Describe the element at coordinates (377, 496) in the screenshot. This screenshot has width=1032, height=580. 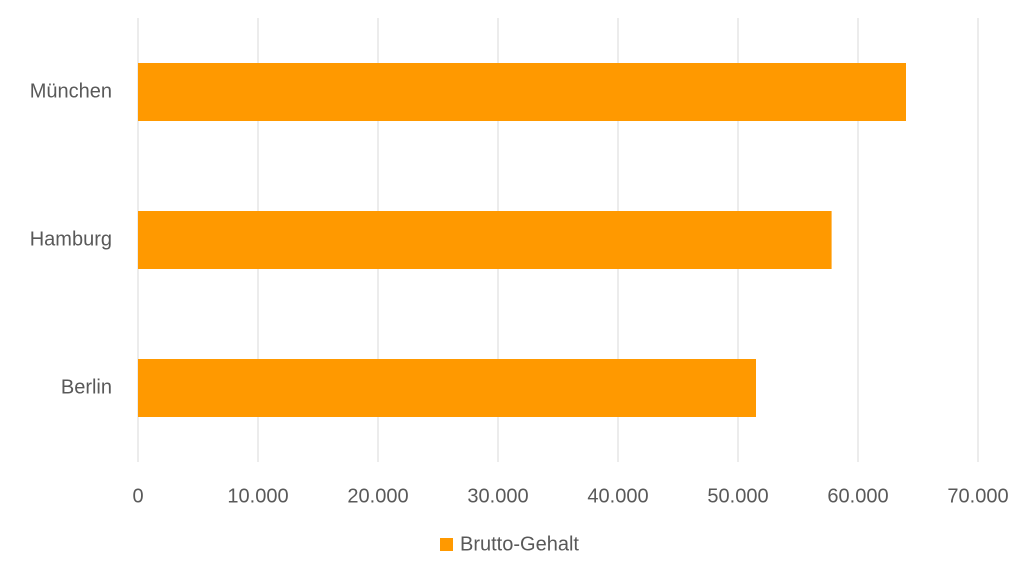
I see `x-tick-label: 20.000` at that location.